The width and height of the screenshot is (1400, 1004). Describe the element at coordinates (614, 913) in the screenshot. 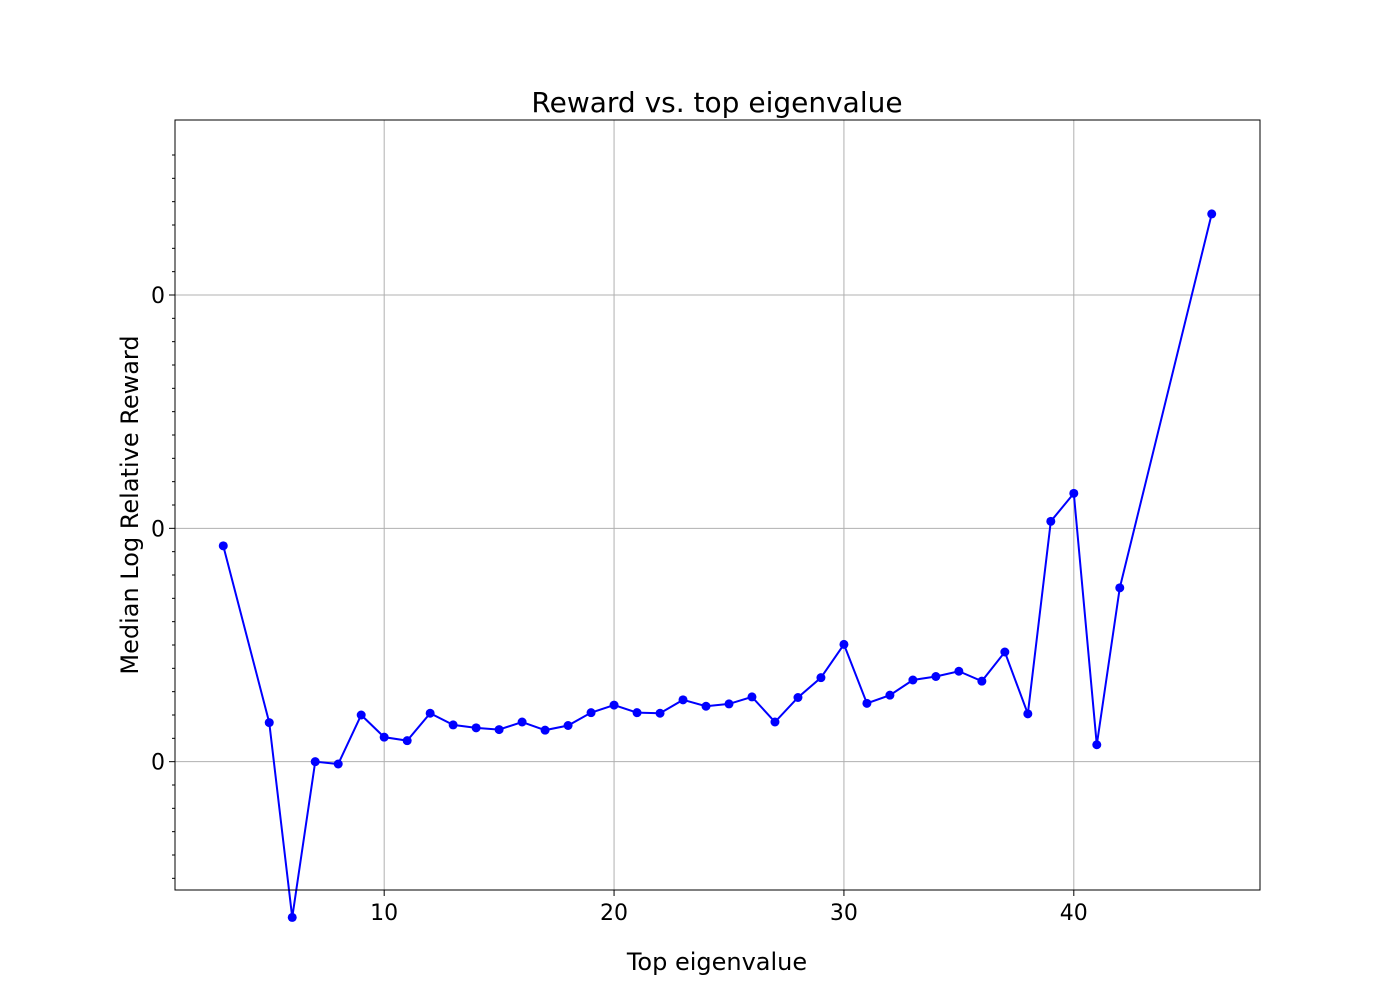

I see `x-tick-label: 20` at that location.